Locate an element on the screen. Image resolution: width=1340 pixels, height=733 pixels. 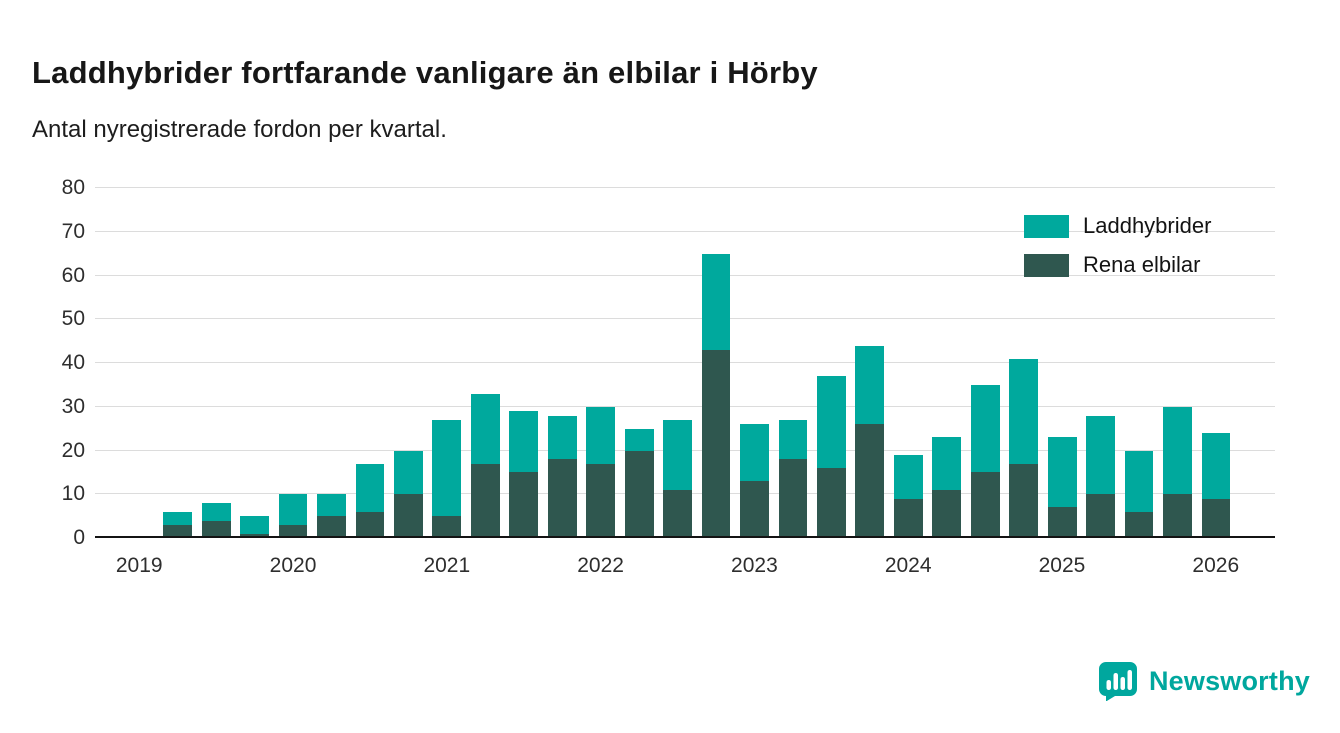
y-axis-tick-label: 70 is located at coordinates (73, 231).